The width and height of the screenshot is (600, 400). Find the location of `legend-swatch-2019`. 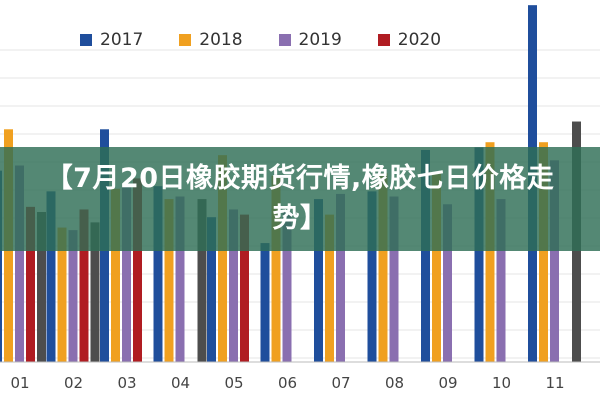

legend-swatch-2019 is located at coordinates (284, 40).